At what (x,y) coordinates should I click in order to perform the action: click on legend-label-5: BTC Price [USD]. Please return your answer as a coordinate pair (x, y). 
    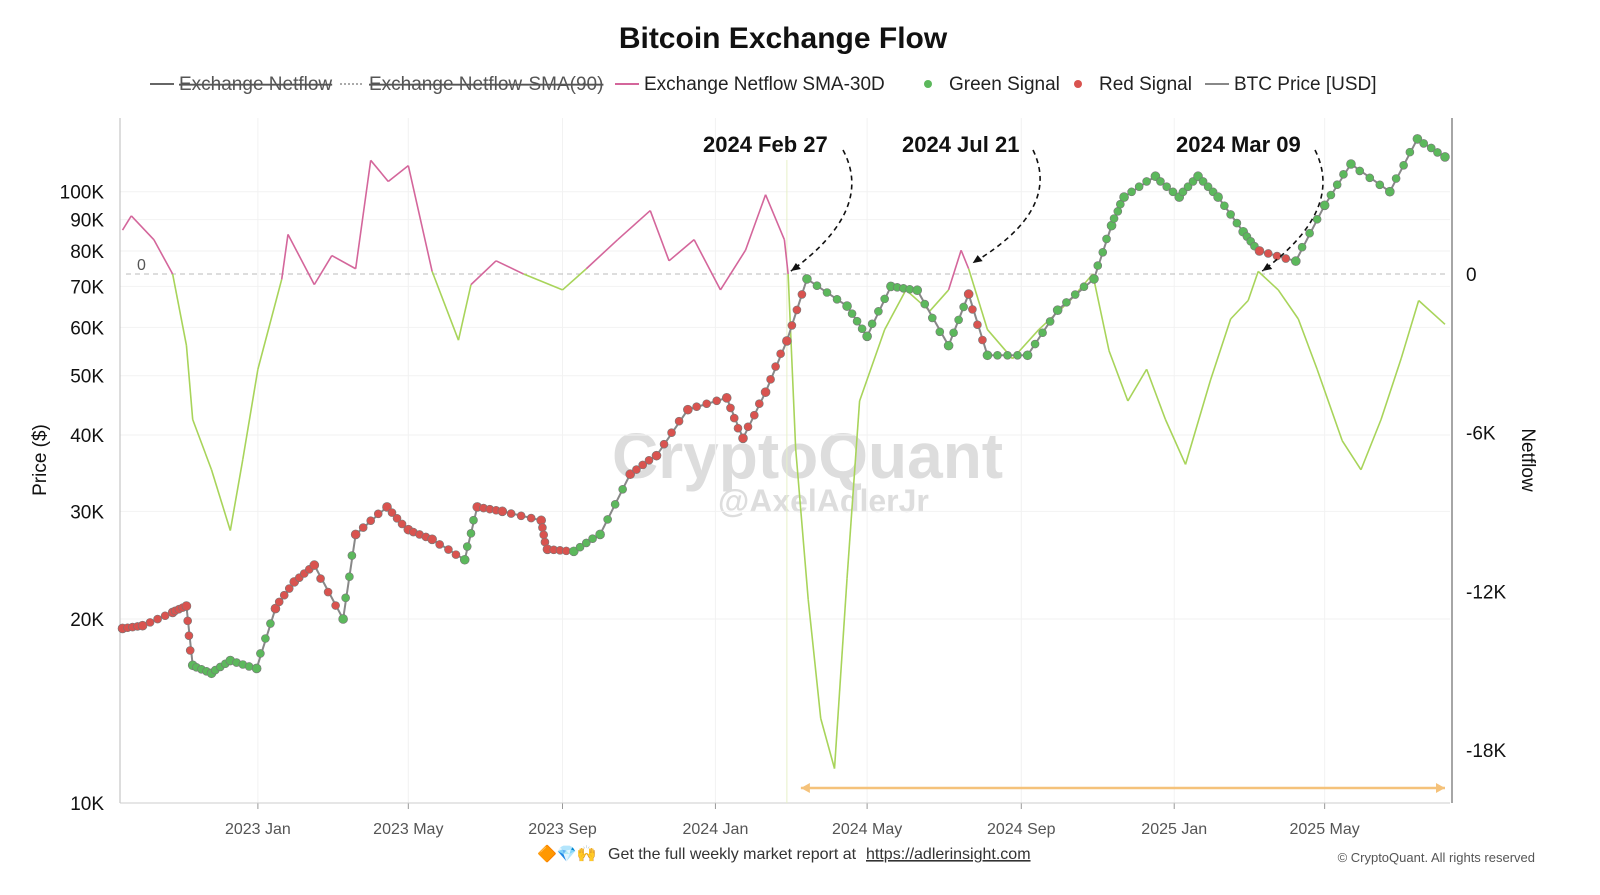
    Looking at the image, I should click on (1305, 84).